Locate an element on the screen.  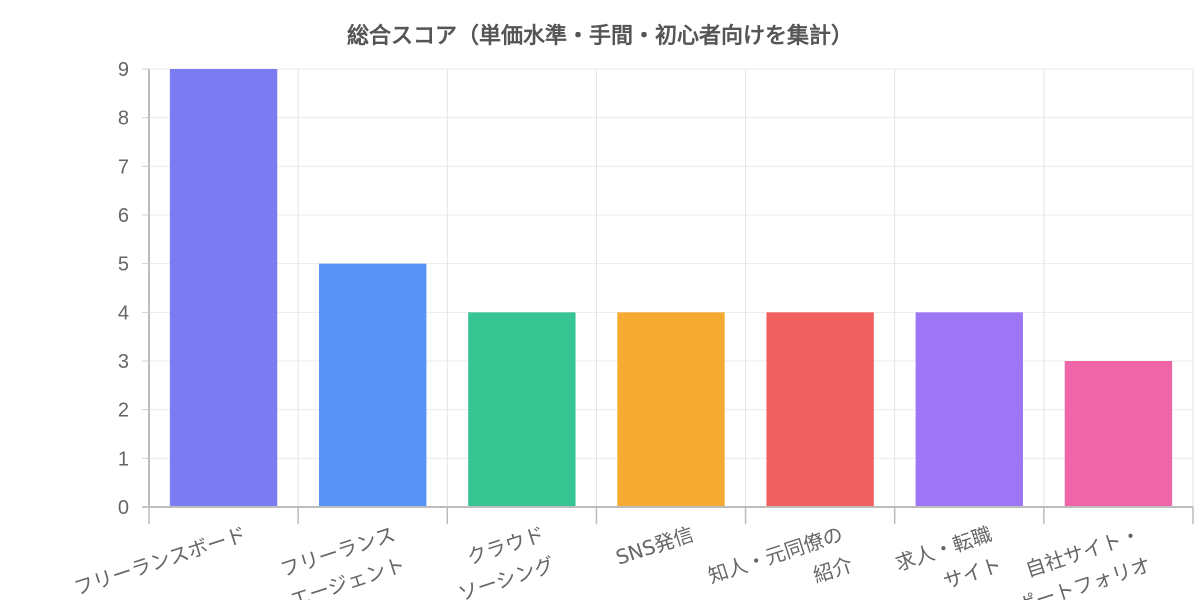
y-tick-label: 1 is located at coordinates (123, 459).